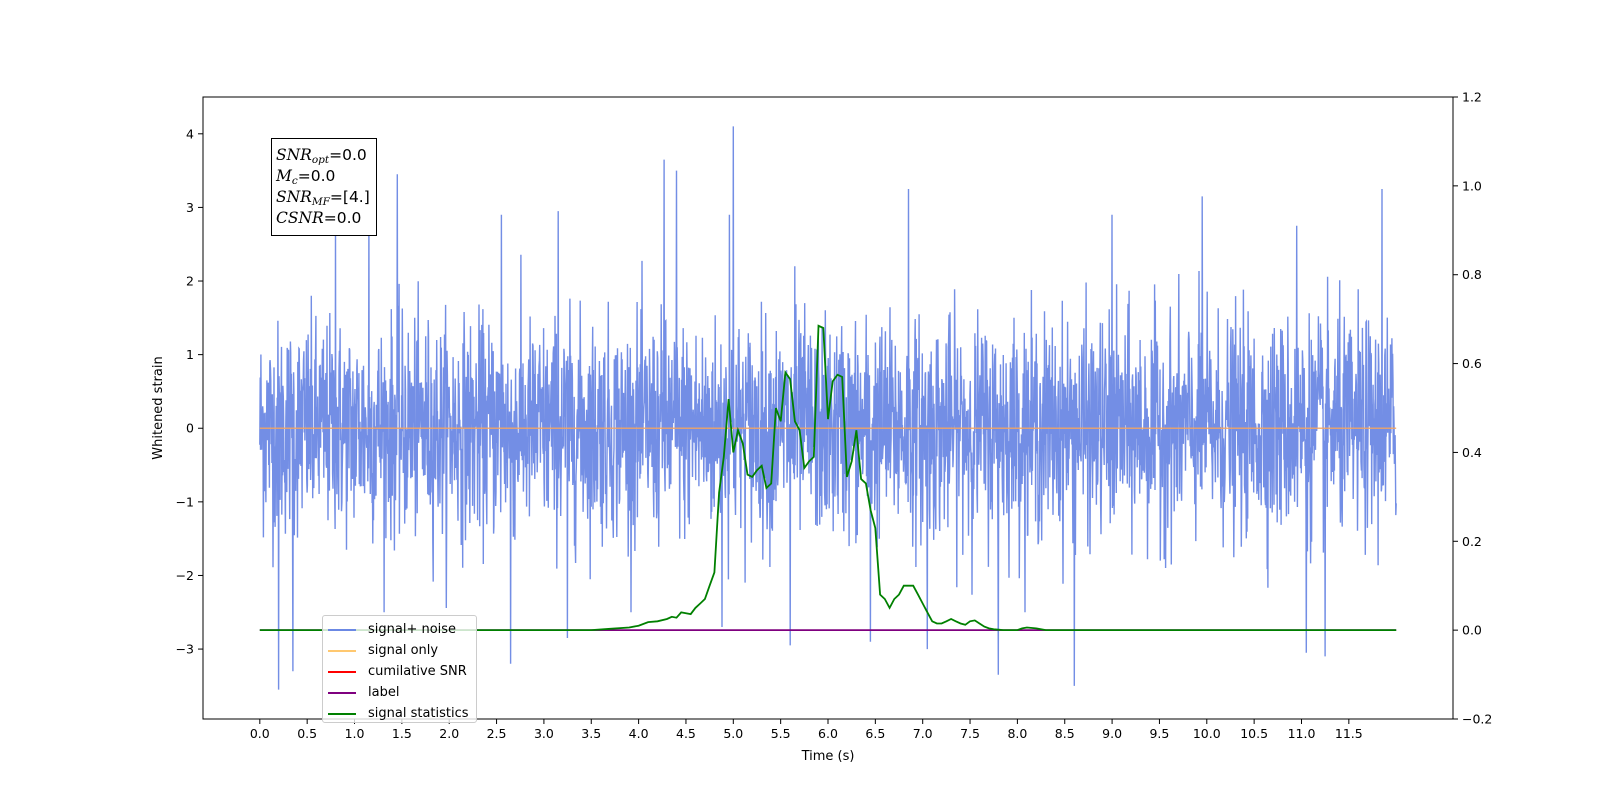 This screenshot has height=800, width=1600. What do you see at coordinates (1159, 733) in the screenshot?
I see `x-tick-label: 9.5` at bounding box center [1159, 733].